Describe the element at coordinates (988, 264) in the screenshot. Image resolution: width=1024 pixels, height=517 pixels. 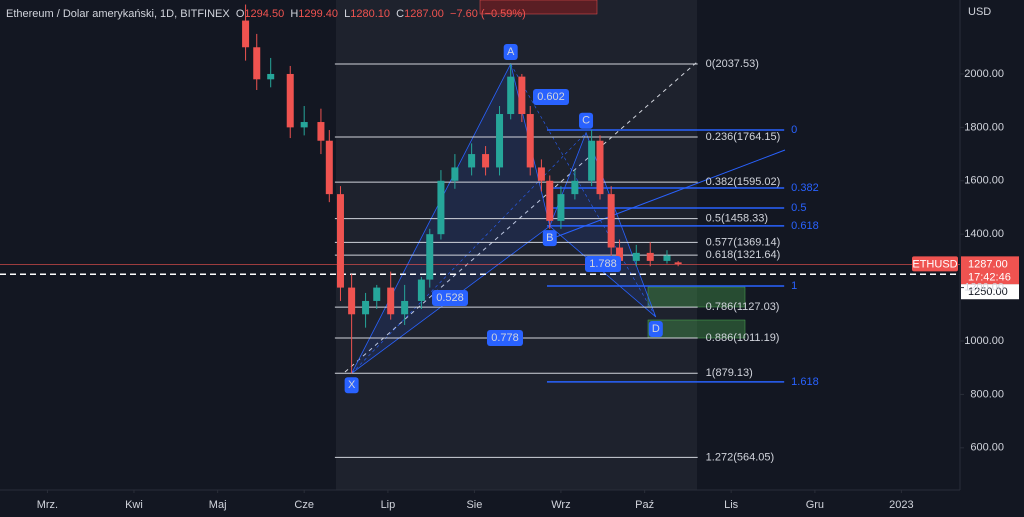
I see `price-tag-label: 1287.00` at that location.